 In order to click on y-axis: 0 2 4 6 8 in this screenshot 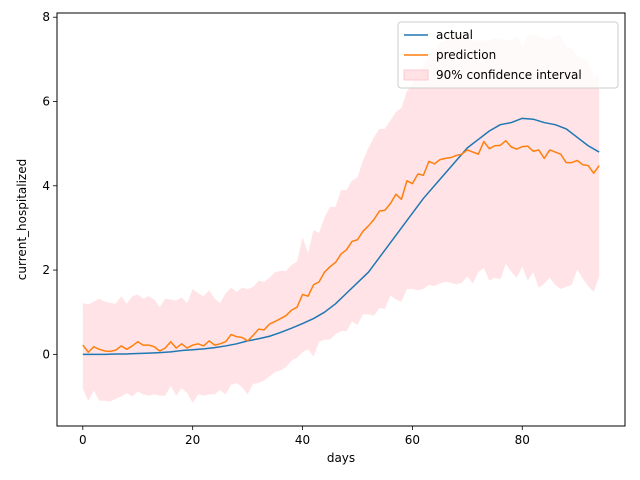, I will do `click(49, 185)`.